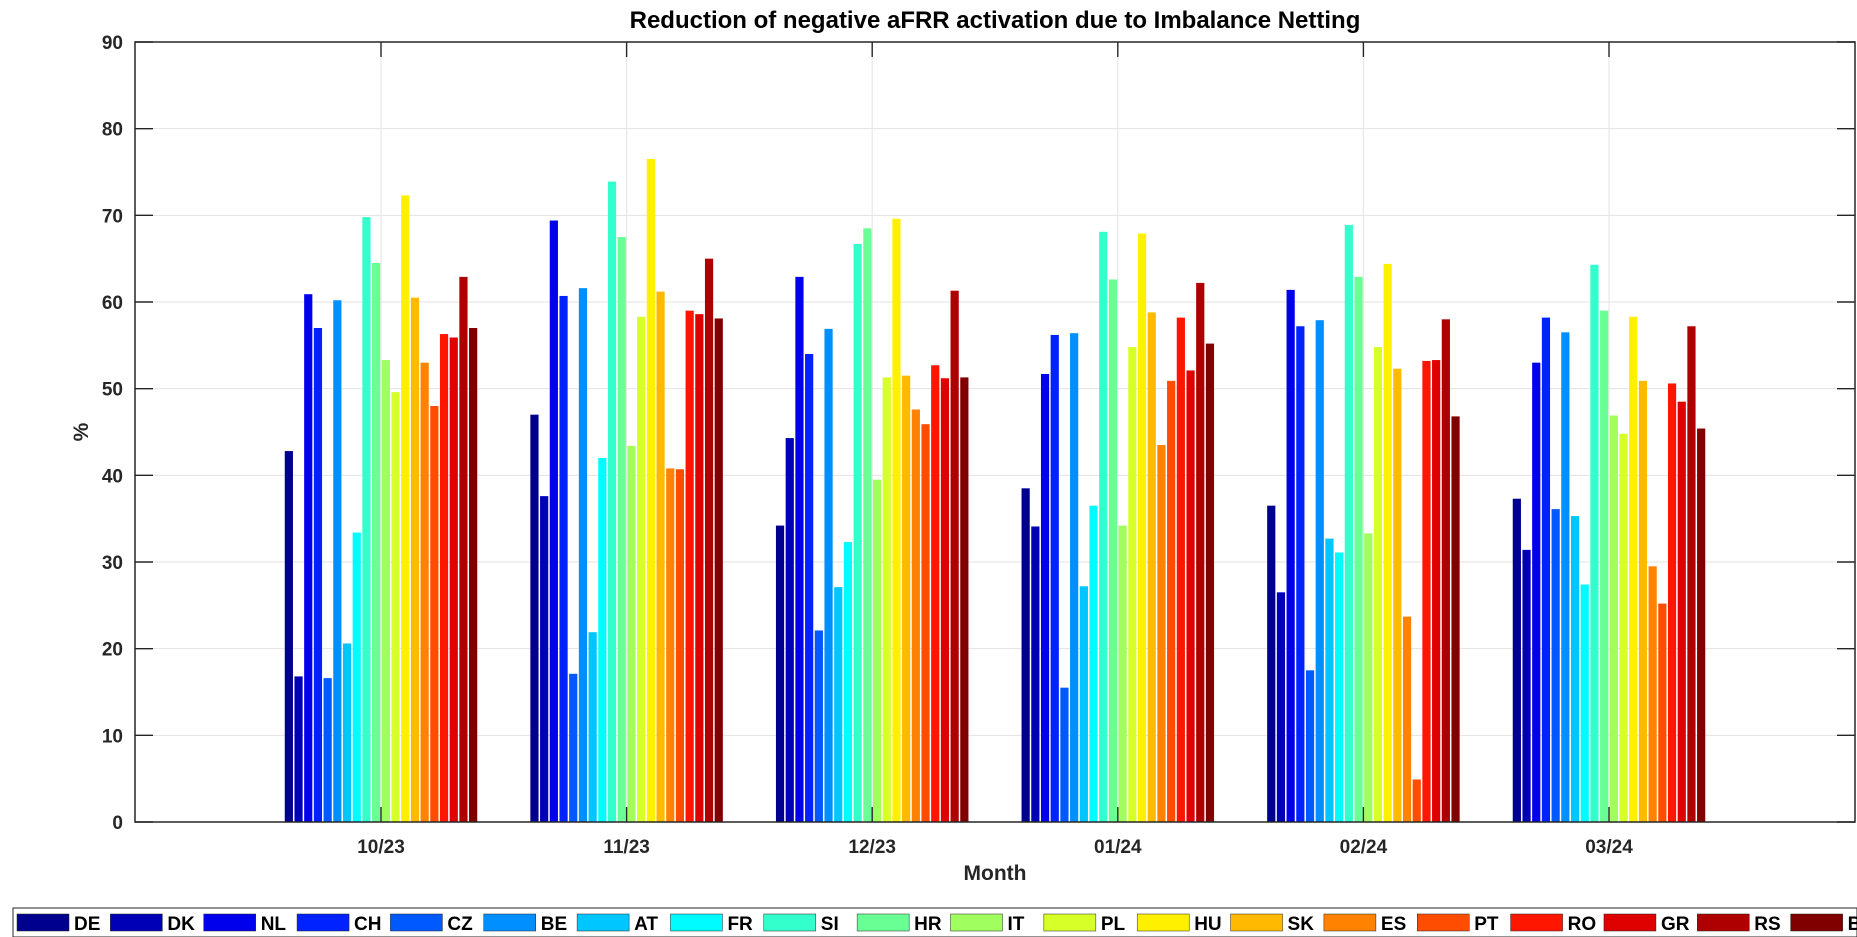 The height and width of the screenshot is (937, 1857). Describe the element at coordinates (416, 922) in the screenshot. I see `legend-swatch-cz` at that location.